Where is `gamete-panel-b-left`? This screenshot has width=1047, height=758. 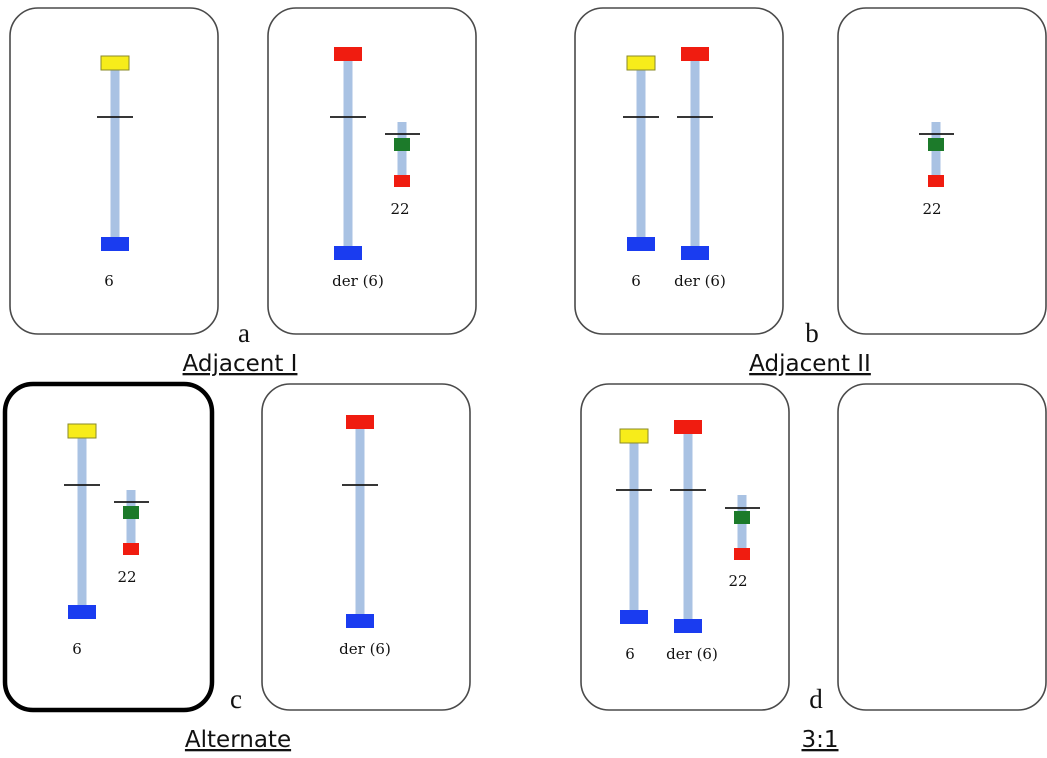
gamete-panel-b-left is located at coordinates (679, 171).